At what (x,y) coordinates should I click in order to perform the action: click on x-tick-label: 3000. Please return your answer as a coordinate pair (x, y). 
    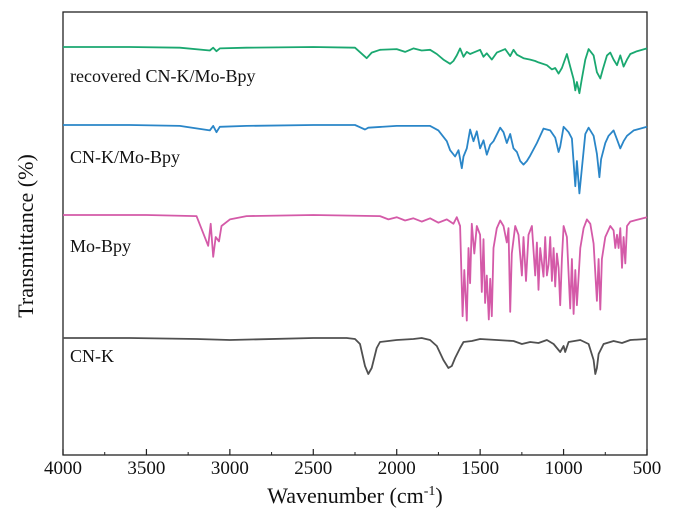
    Looking at the image, I should click on (230, 468).